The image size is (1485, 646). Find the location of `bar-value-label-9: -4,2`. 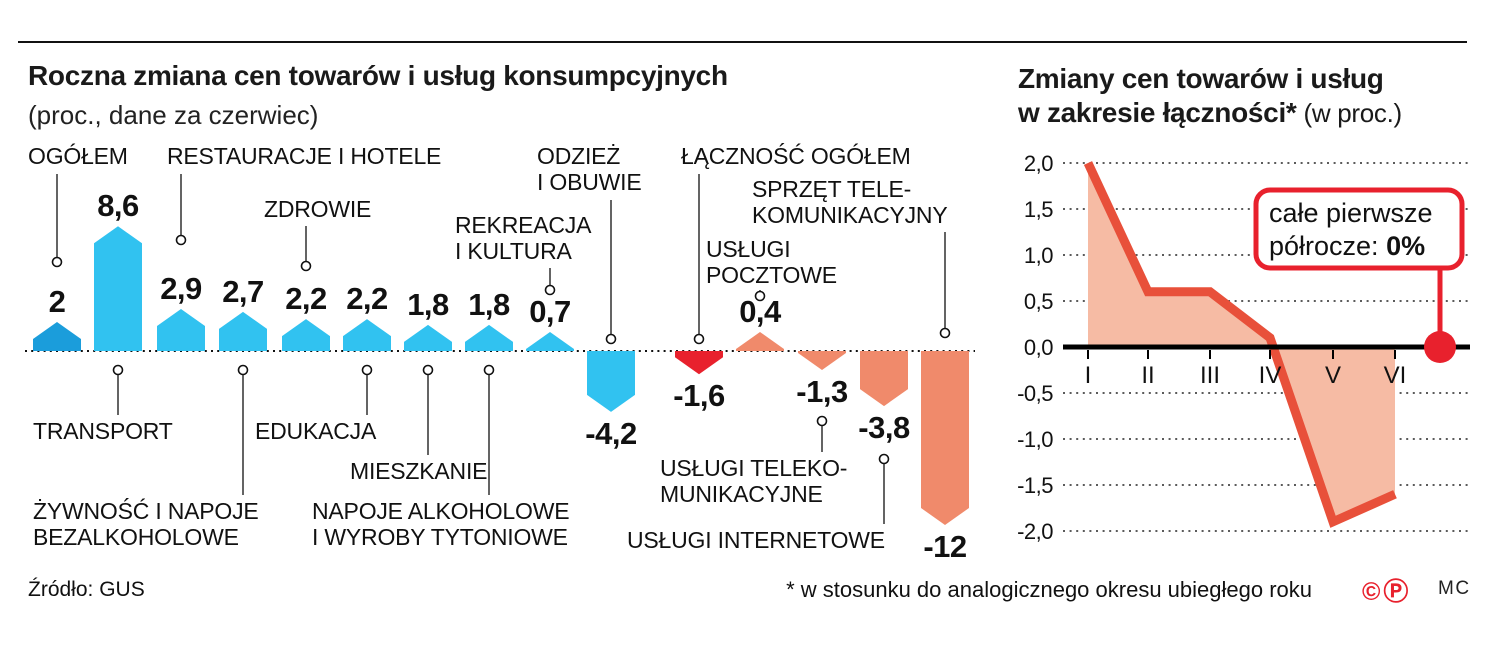

bar-value-label-9: -4,2 is located at coordinates (611, 433).